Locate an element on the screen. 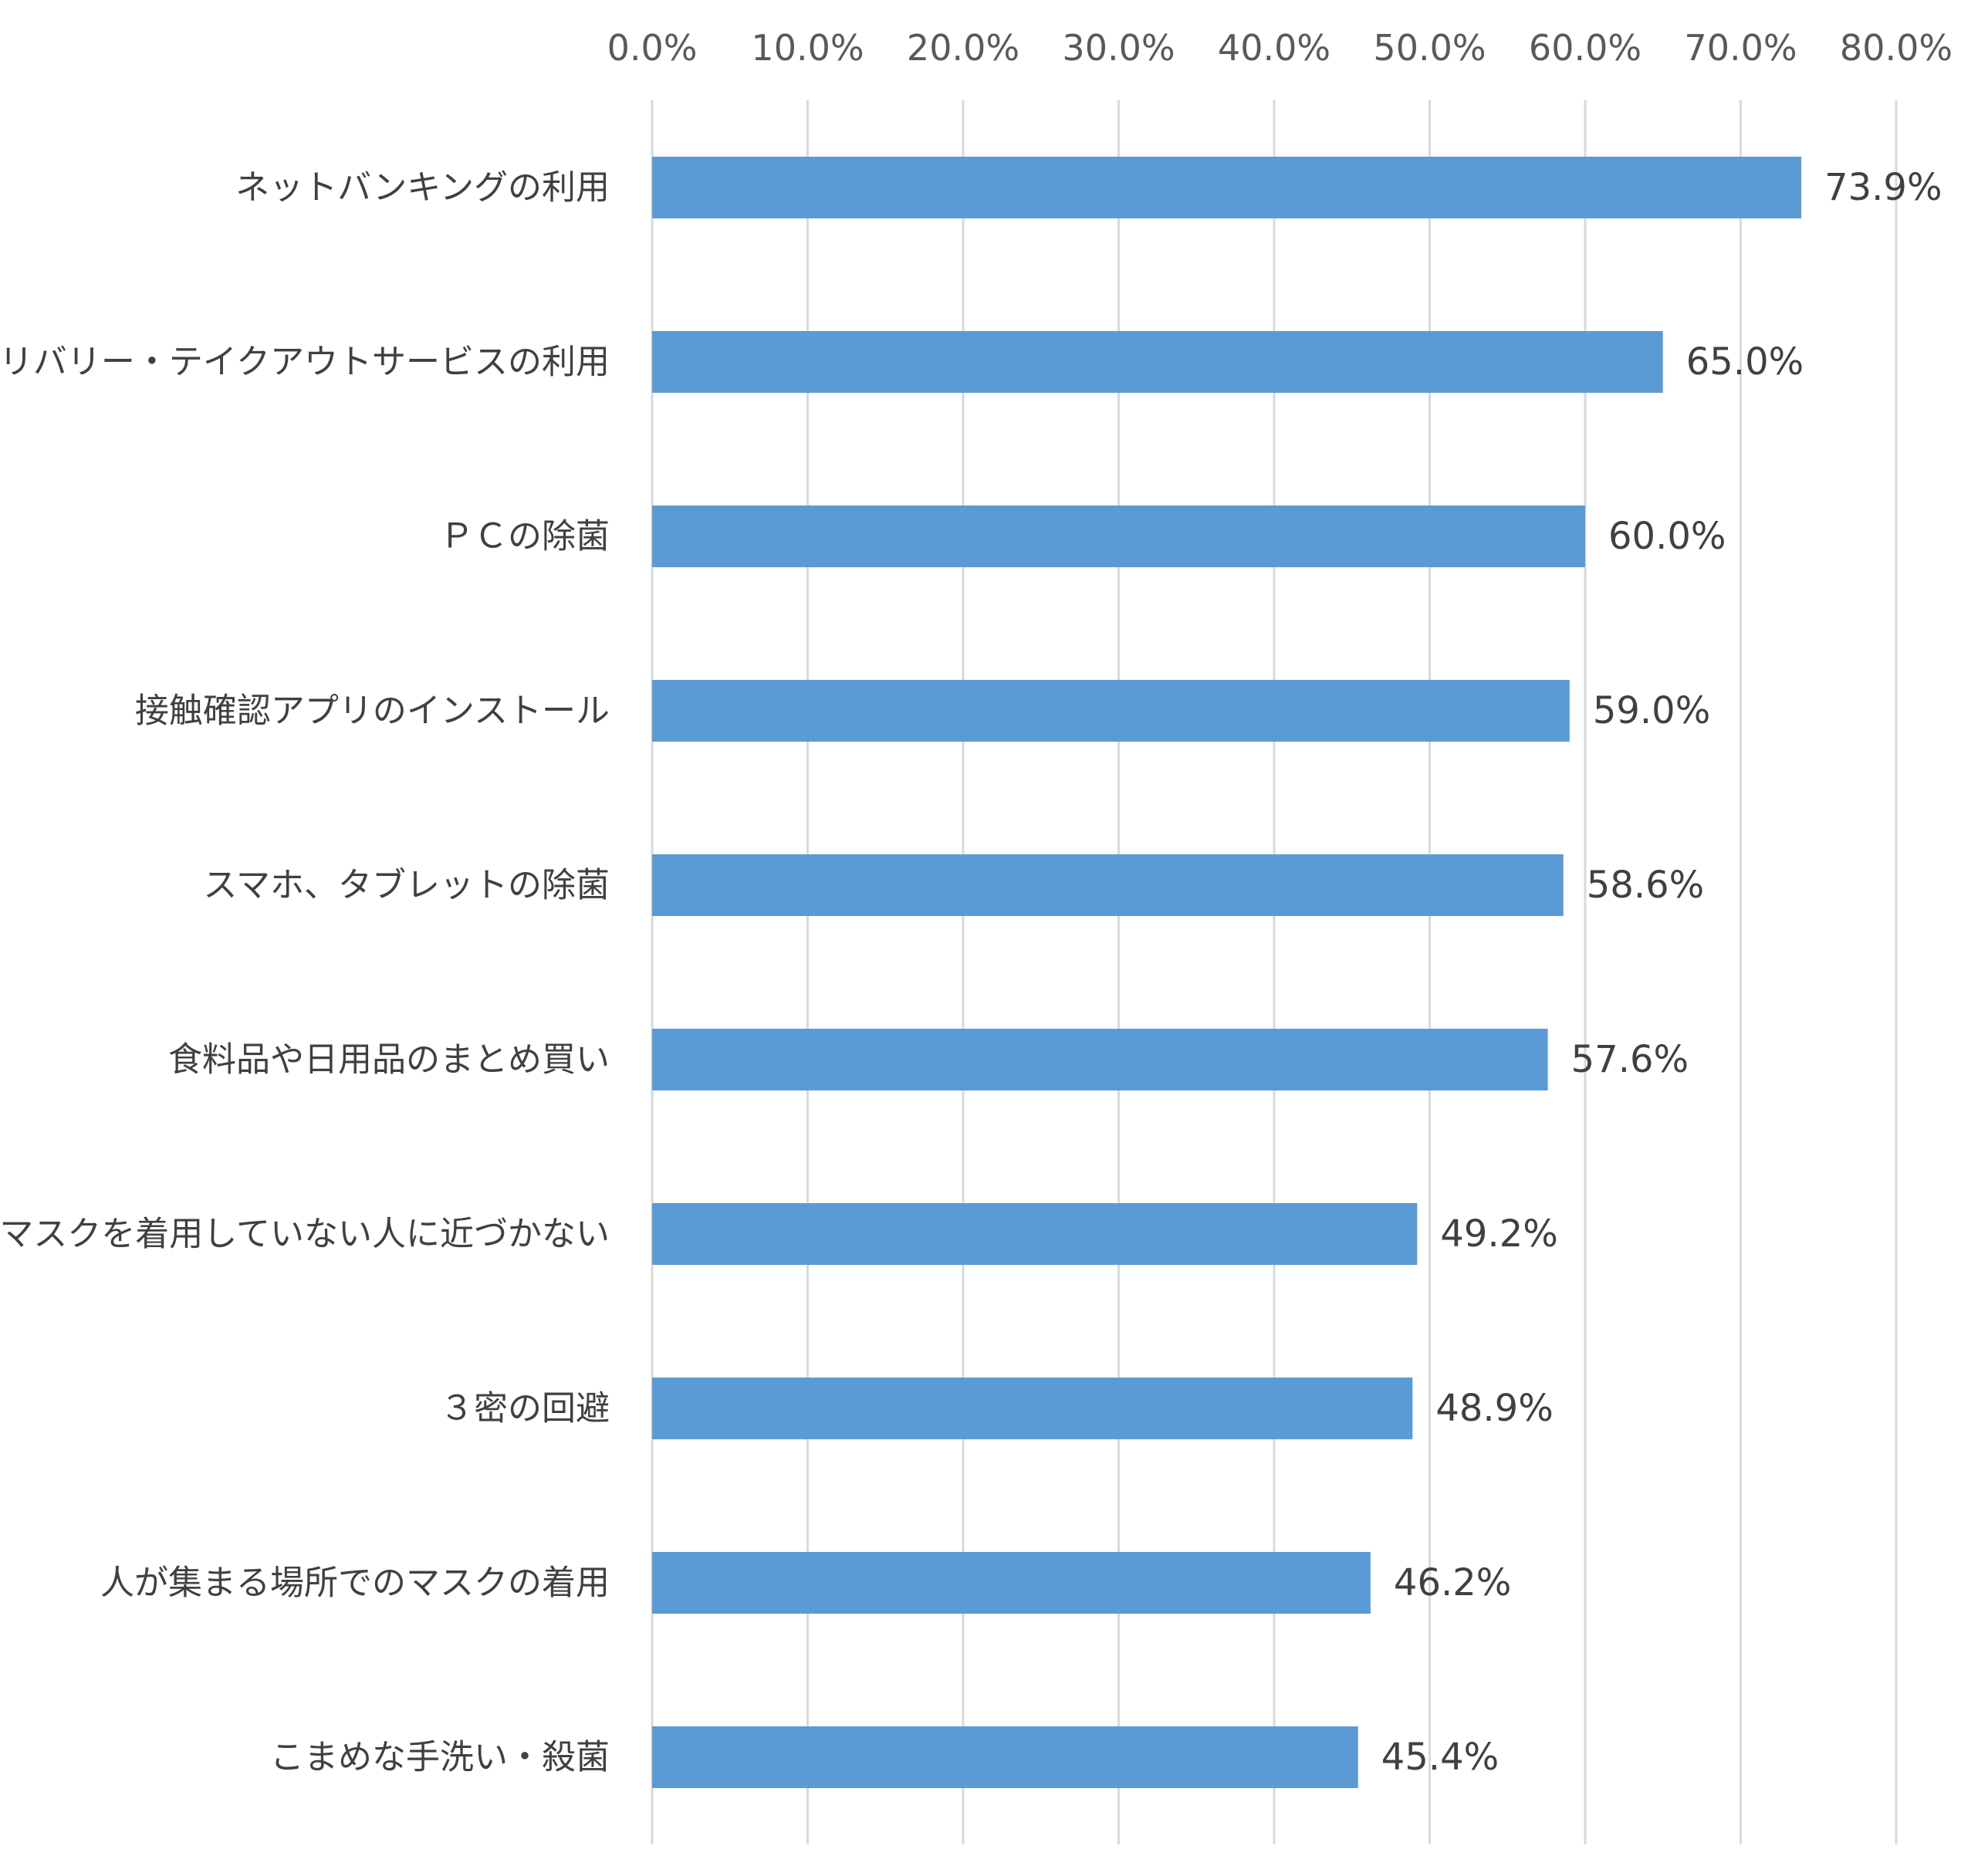  category-label: ＰＣの除菌 is located at coordinates (525, 537).